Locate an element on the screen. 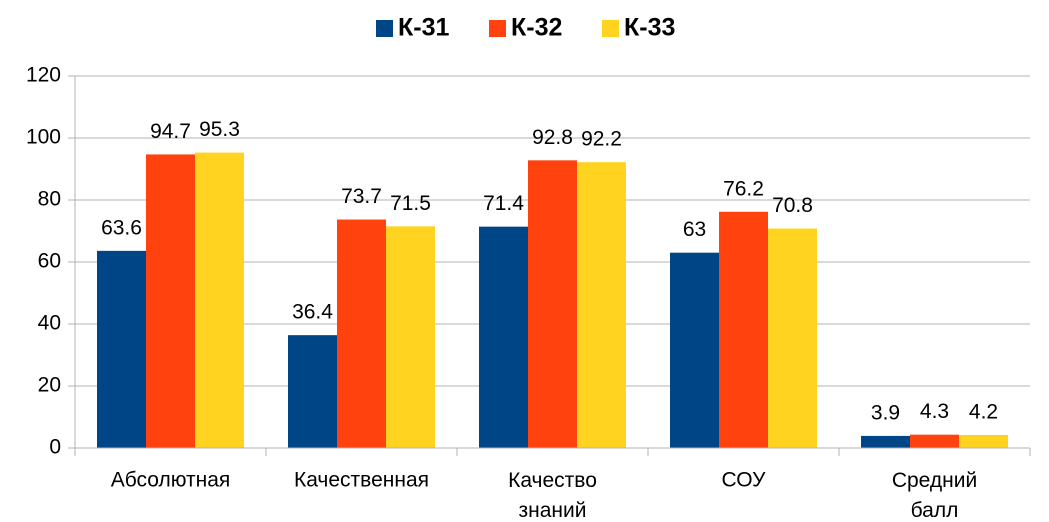 Image resolution: width=1049 pixels, height=522 pixels. y-tick-label: 20 is located at coordinates (49, 385).